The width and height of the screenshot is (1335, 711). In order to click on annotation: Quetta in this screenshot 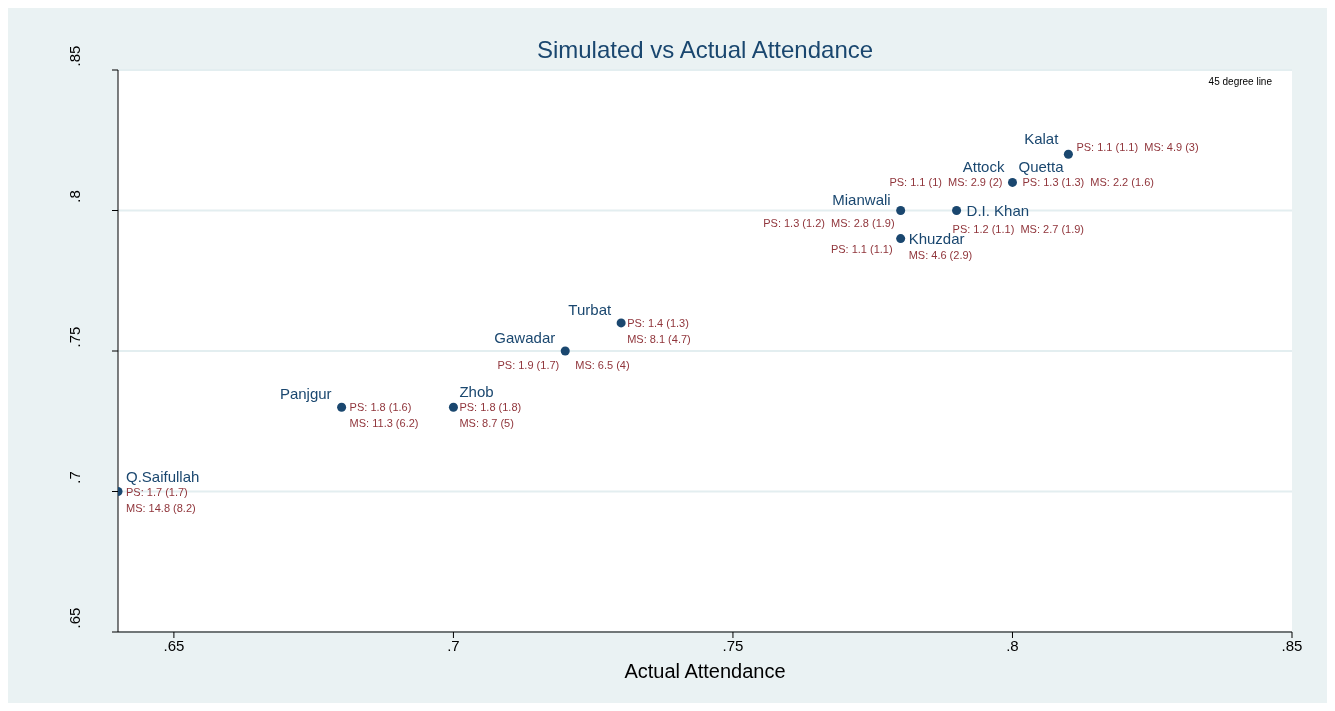, I will do `click(1041, 167)`.